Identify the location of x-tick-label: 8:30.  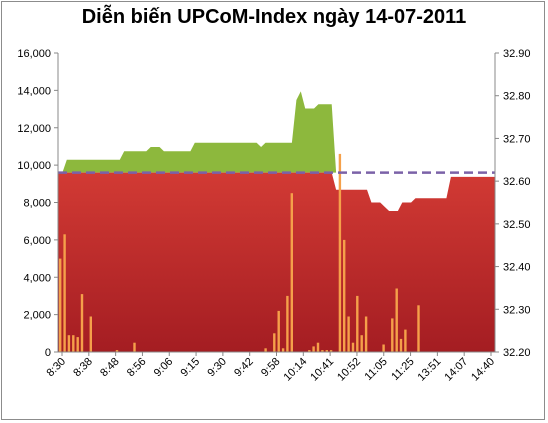
(56, 368).